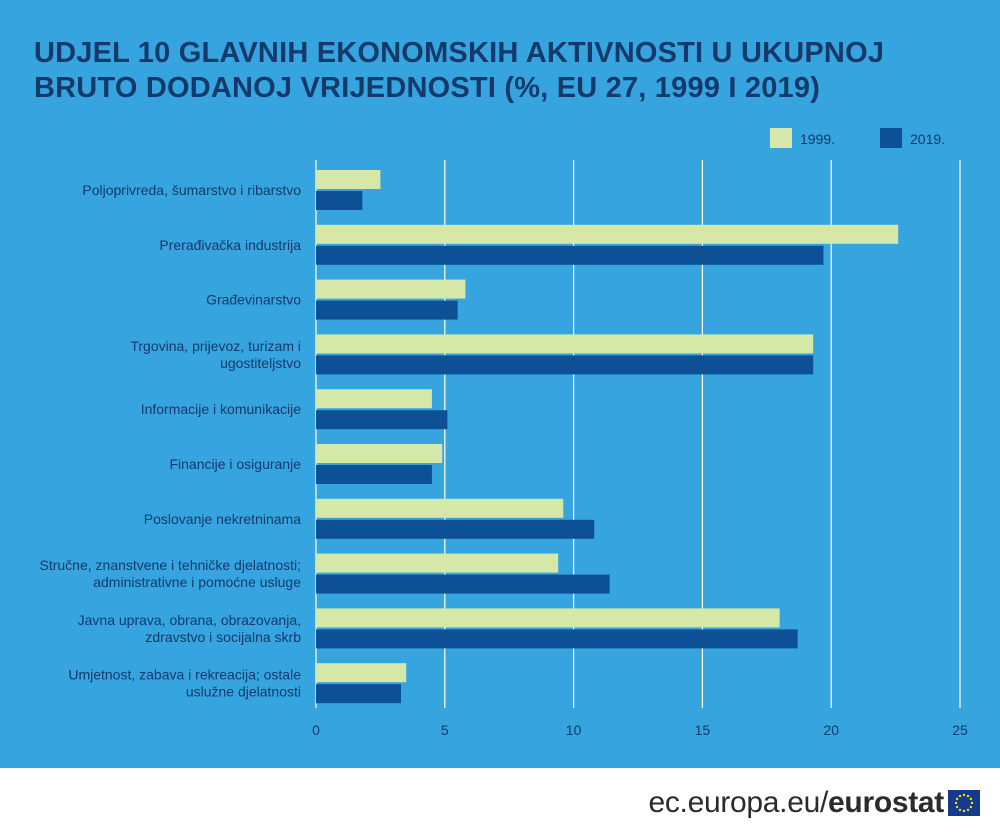 This screenshot has height=837, width=1000. Describe the element at coordinates (500, 802) in the screenshot. I see `footer: ec.europa.eu/eurostat` at that location.